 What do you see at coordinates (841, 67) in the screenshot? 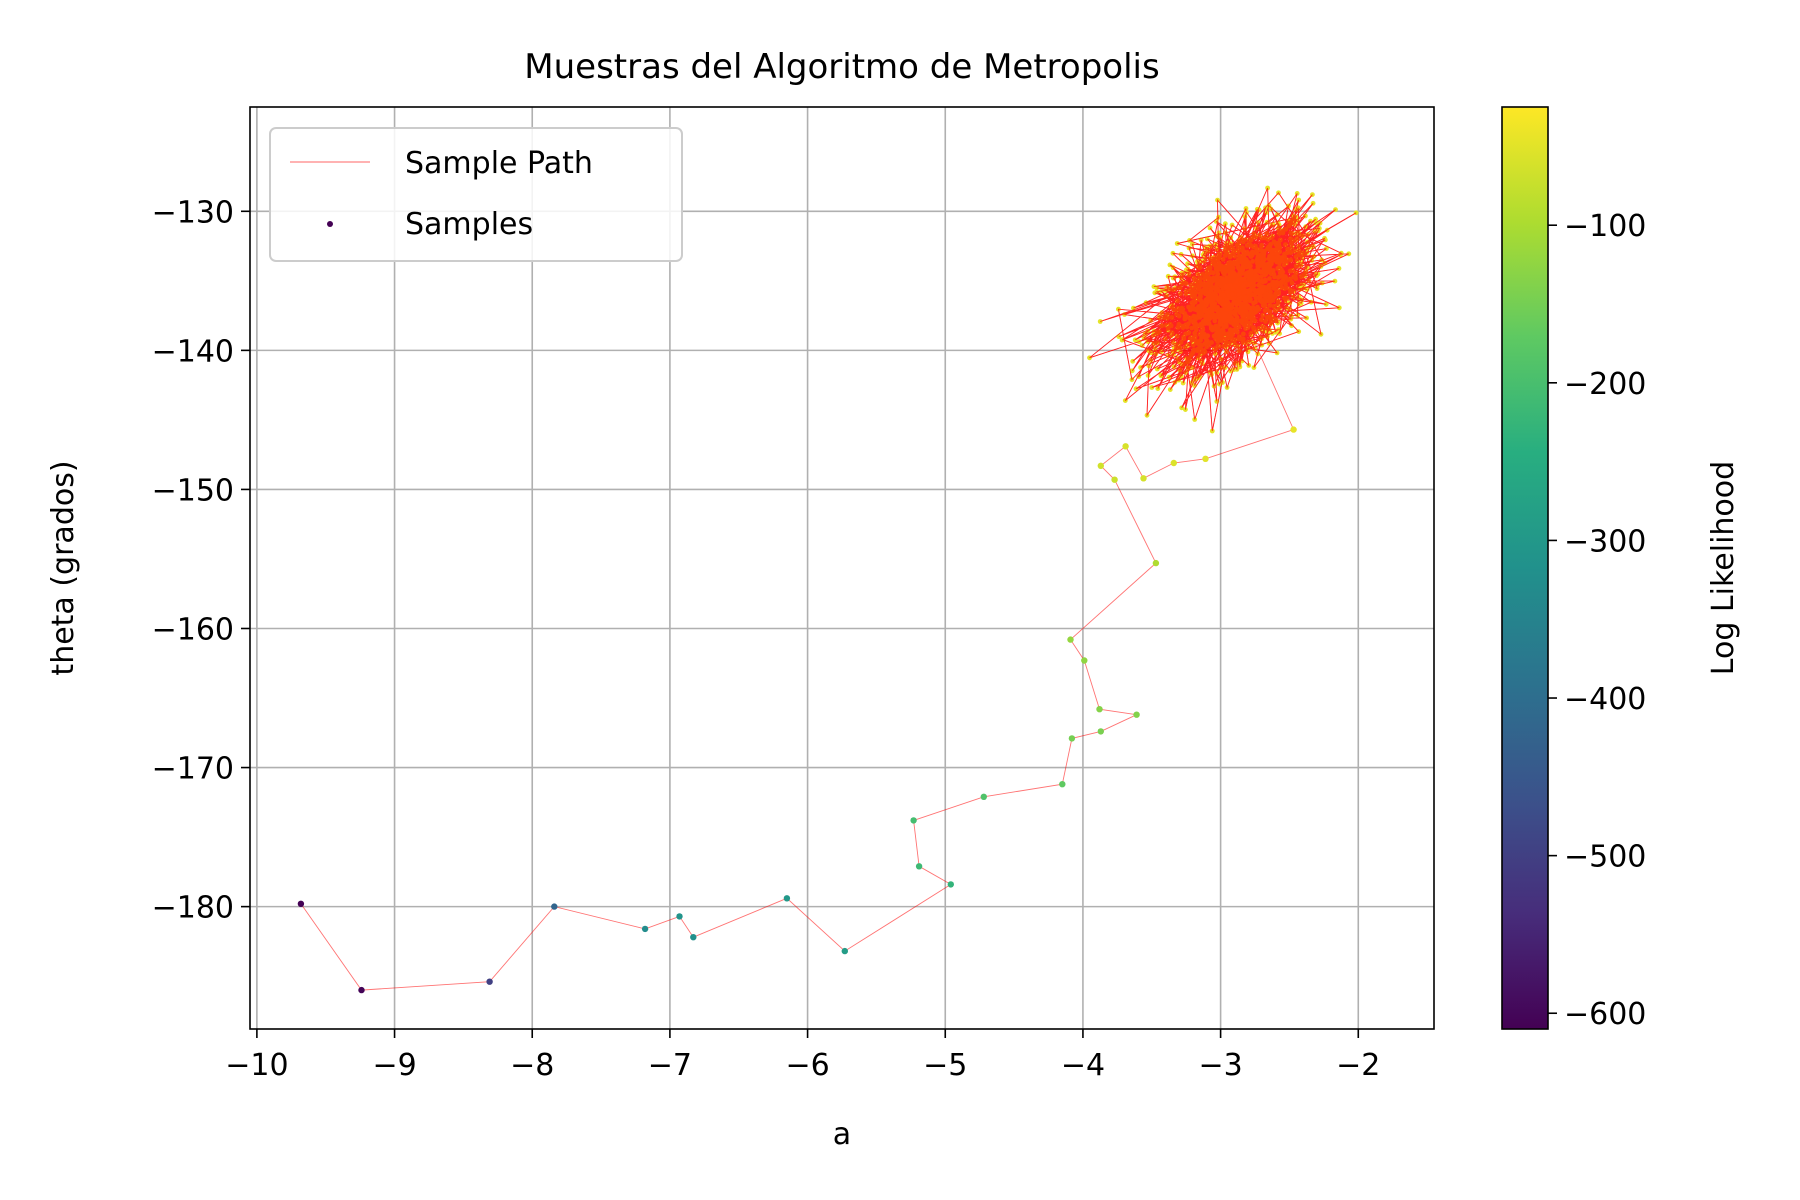
I see `chart-title: Muestras del Algoritmo de Metropolis` at bounding box center [841, 67].